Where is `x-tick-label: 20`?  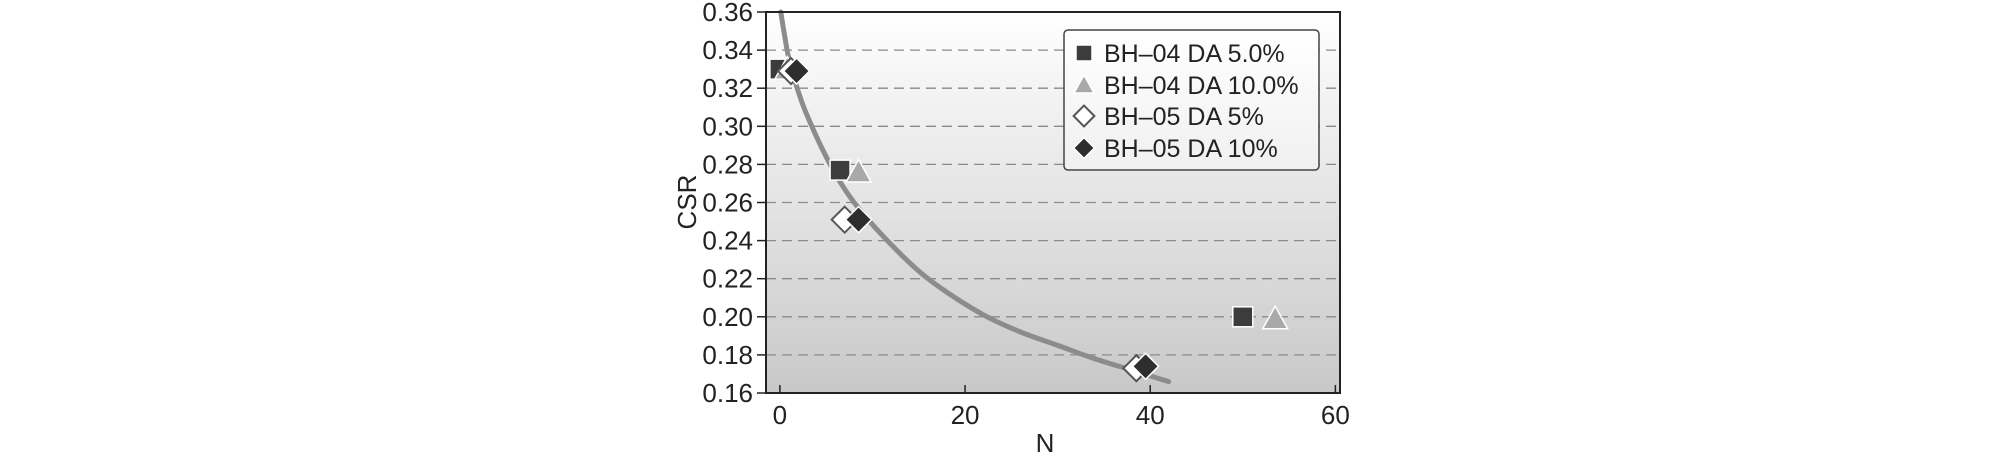
x-tick-label: 20 is located at coordinates (965, 415).